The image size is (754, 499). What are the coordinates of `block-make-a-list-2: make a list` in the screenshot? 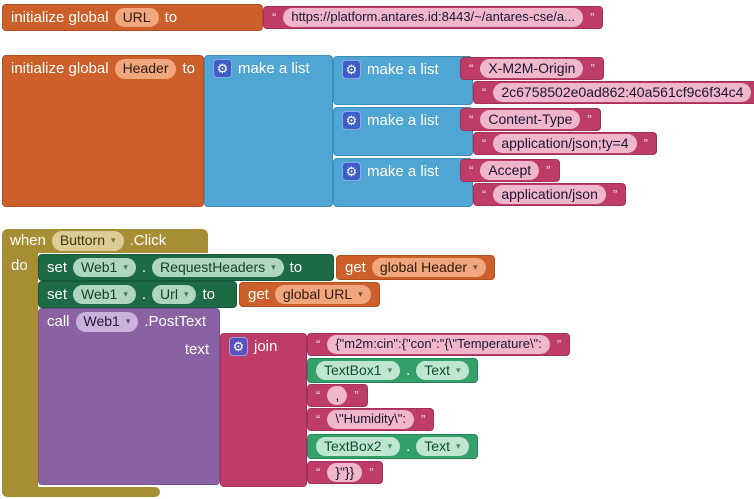 It's located at (403, 131).